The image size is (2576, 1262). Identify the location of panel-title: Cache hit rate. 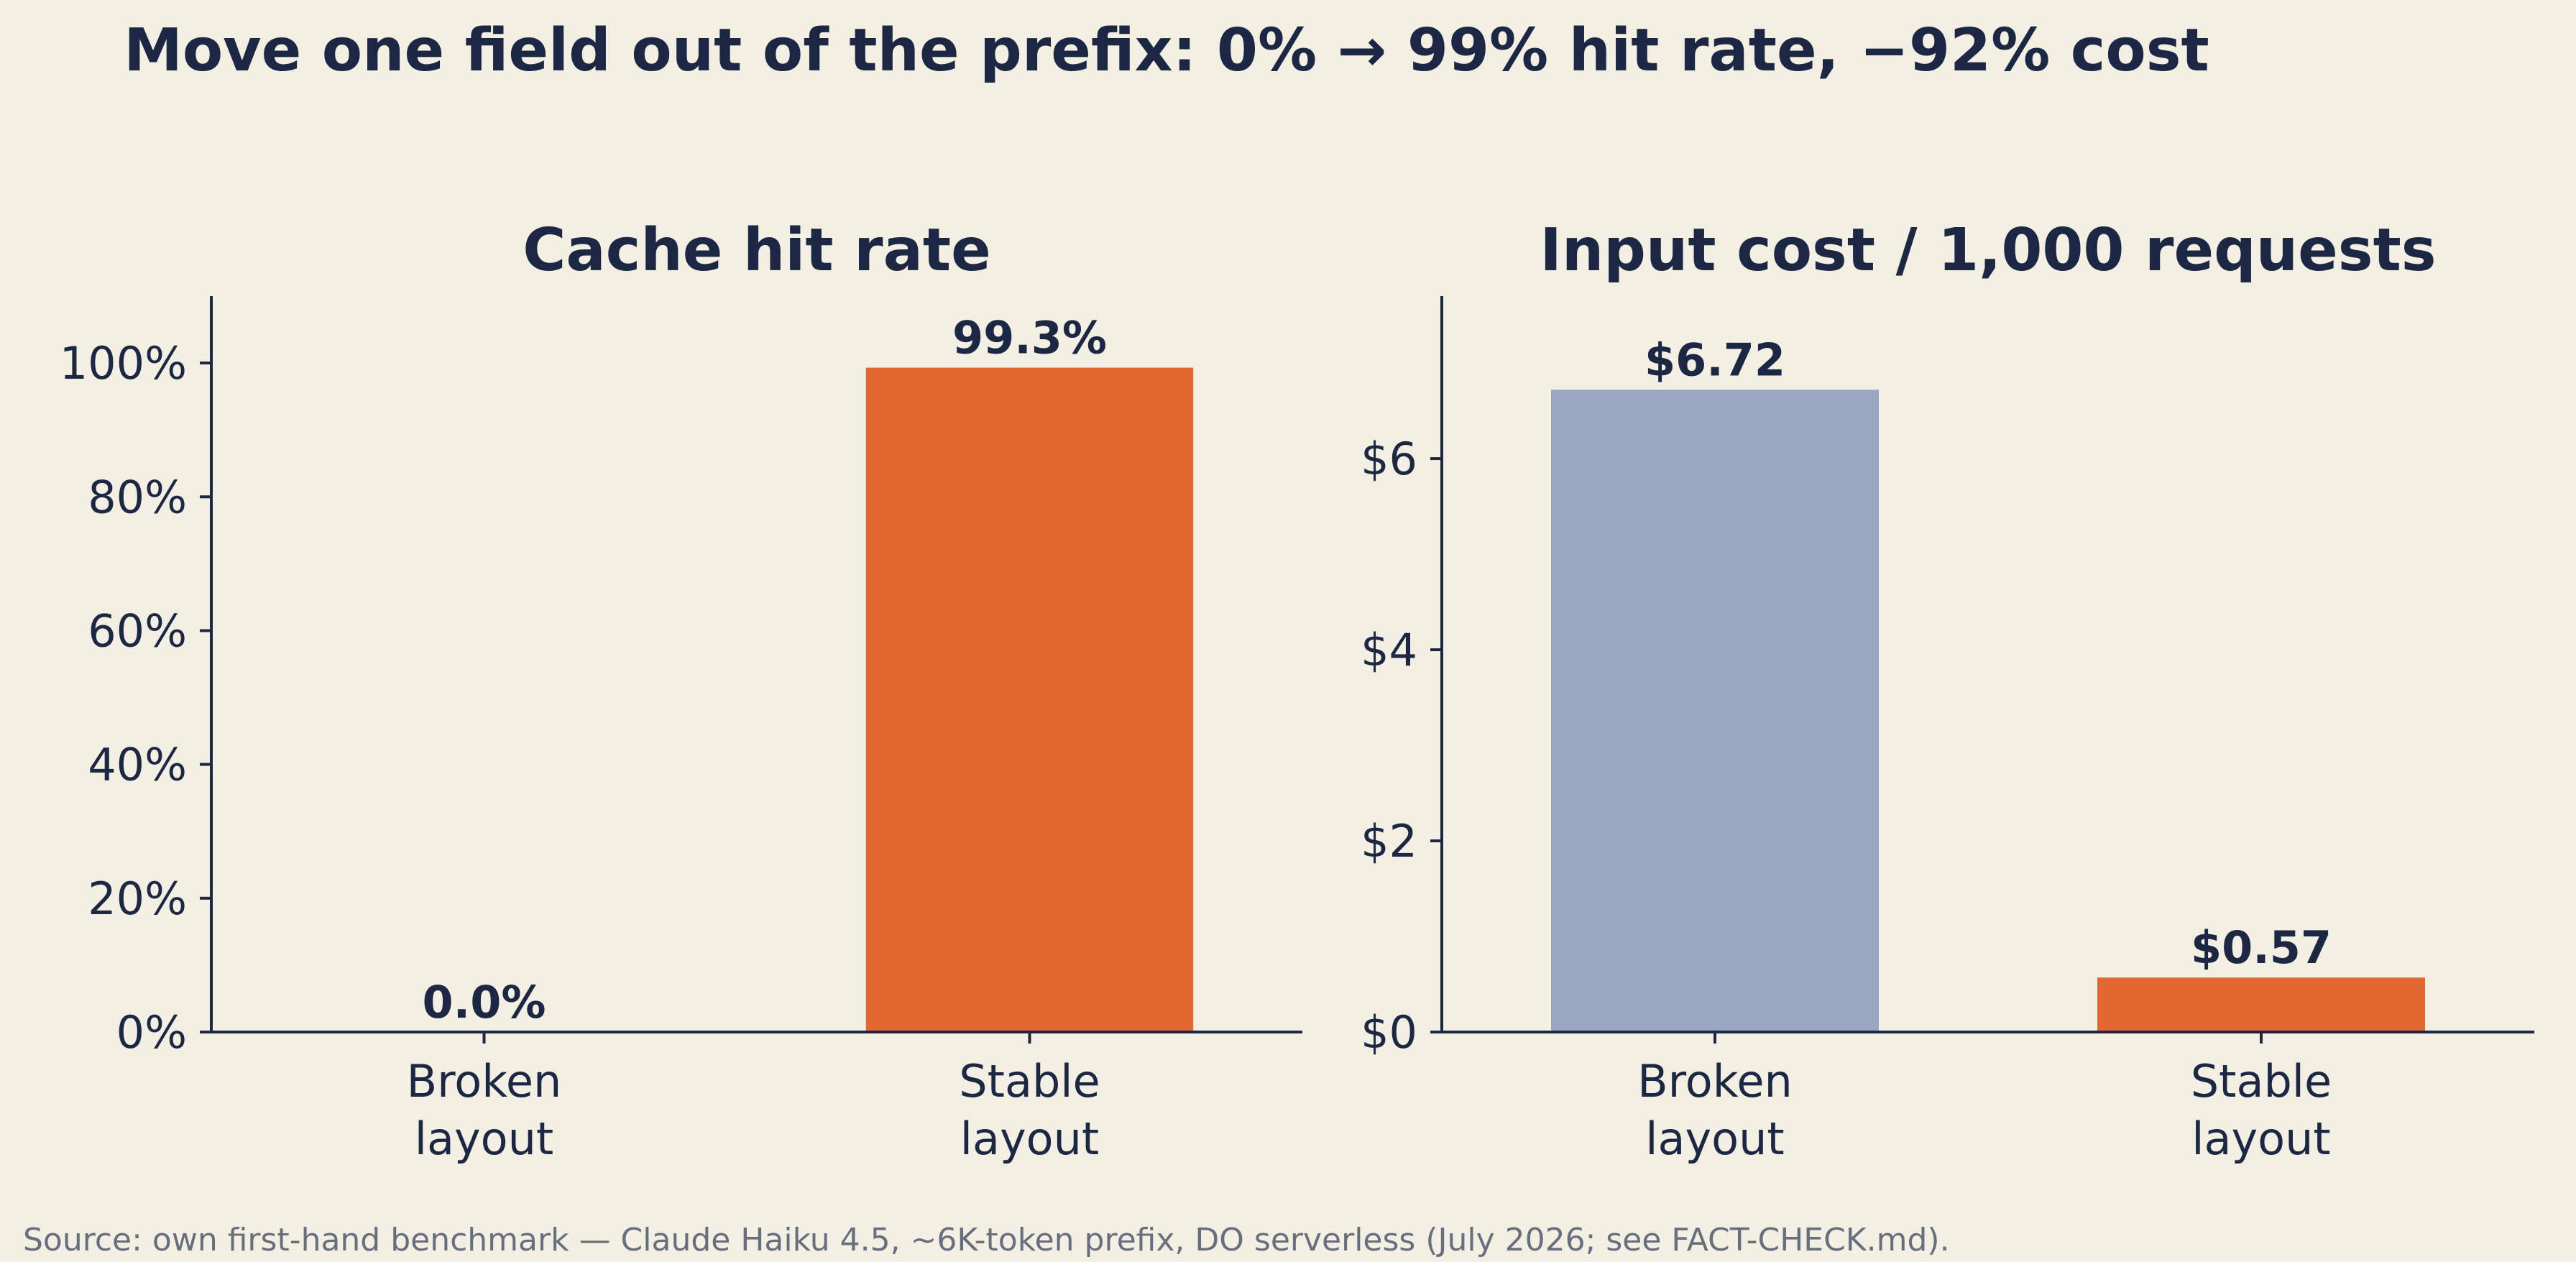
(756, 250).